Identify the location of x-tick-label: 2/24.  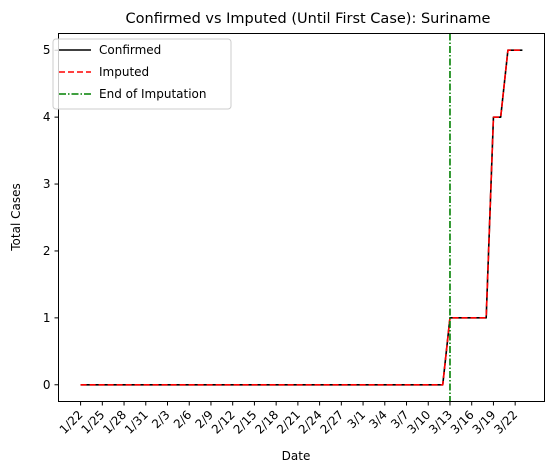
(310, 422).